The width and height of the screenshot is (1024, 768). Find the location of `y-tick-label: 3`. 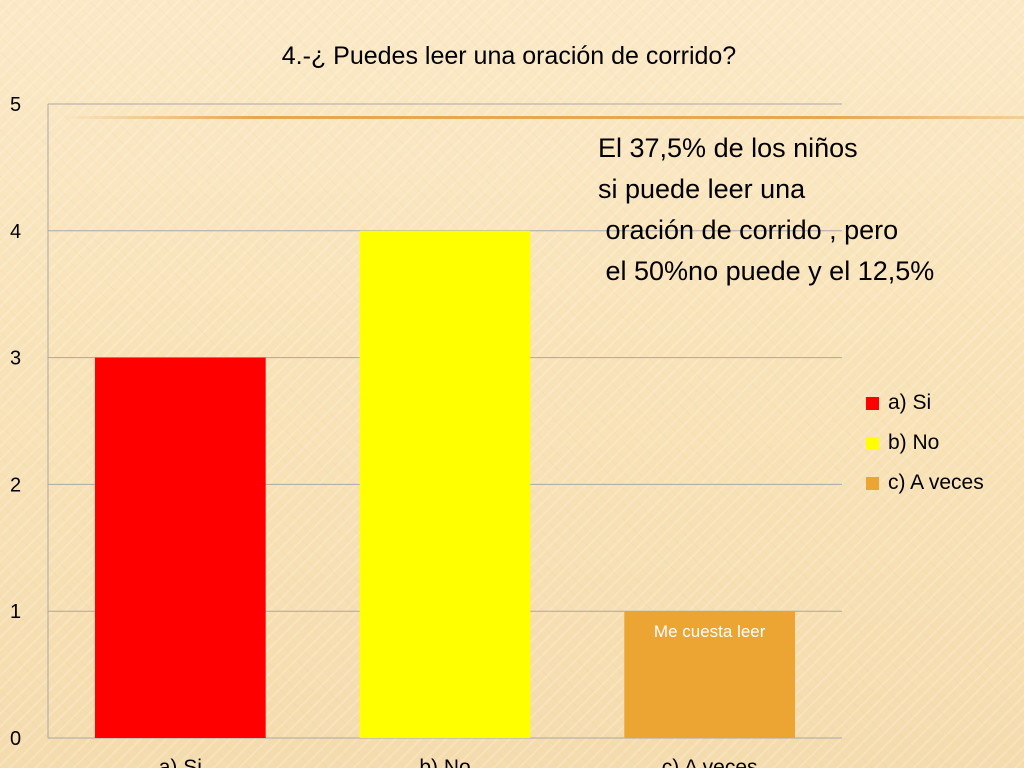

y-tick-label: 3 is located at coordinates (15, 359).